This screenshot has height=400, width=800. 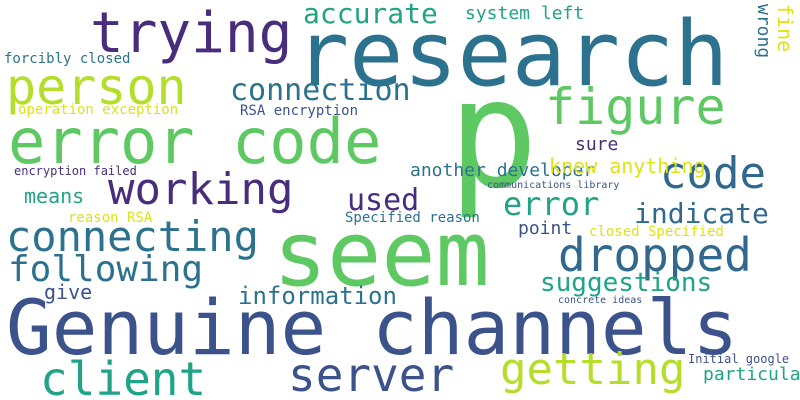 What do you see at coordinates (54, 196) in the screenshot?
I see `word-point: means` at bounding box center [54, 196].